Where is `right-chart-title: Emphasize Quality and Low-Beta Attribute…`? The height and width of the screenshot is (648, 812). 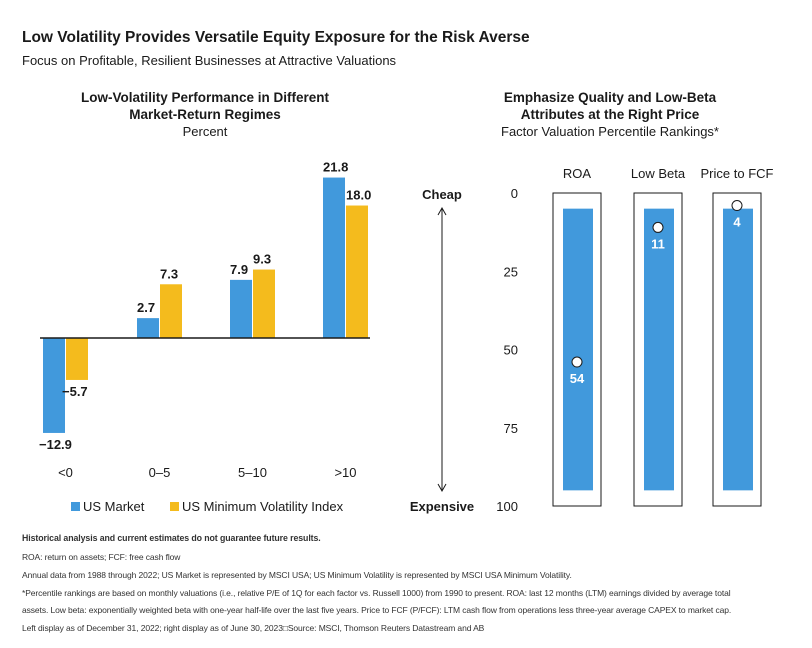 right-chart-title: Emphasize Quality and Low-Beta Attribute… is located at coordinates (610, 106).